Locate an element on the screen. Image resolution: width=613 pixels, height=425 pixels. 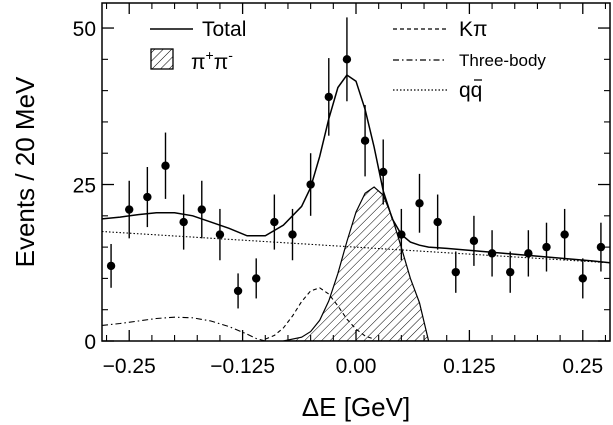
x-tick-label: 0.00 is located at coordinates (356, 366).